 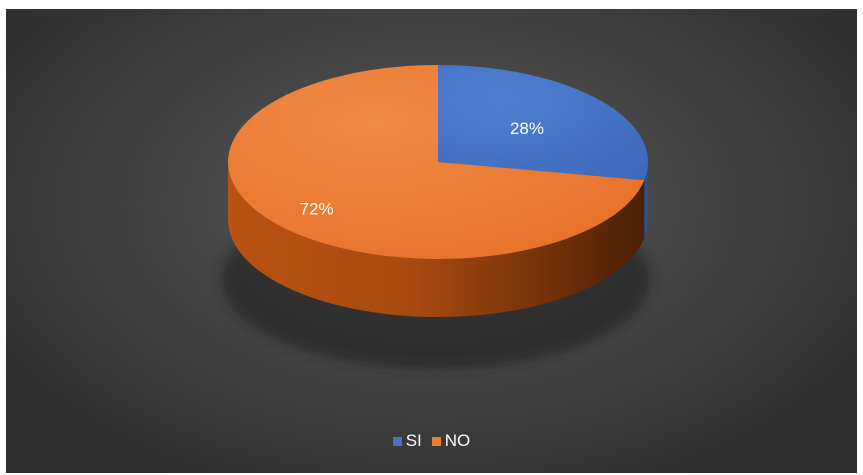 What do you see at coordinates (422, 168) in the screenshot?
I see `pie-labels: 28% 72%` at bounding box center [422, 168].